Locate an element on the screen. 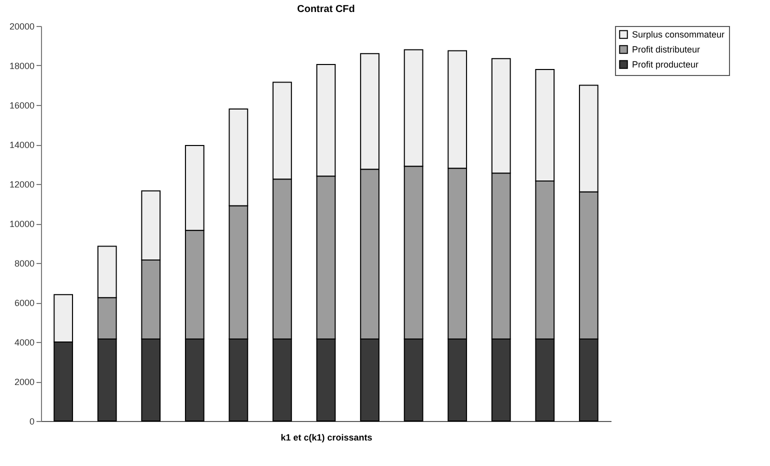  legend-label: Profit producteur is located at coordinates (665, 65).